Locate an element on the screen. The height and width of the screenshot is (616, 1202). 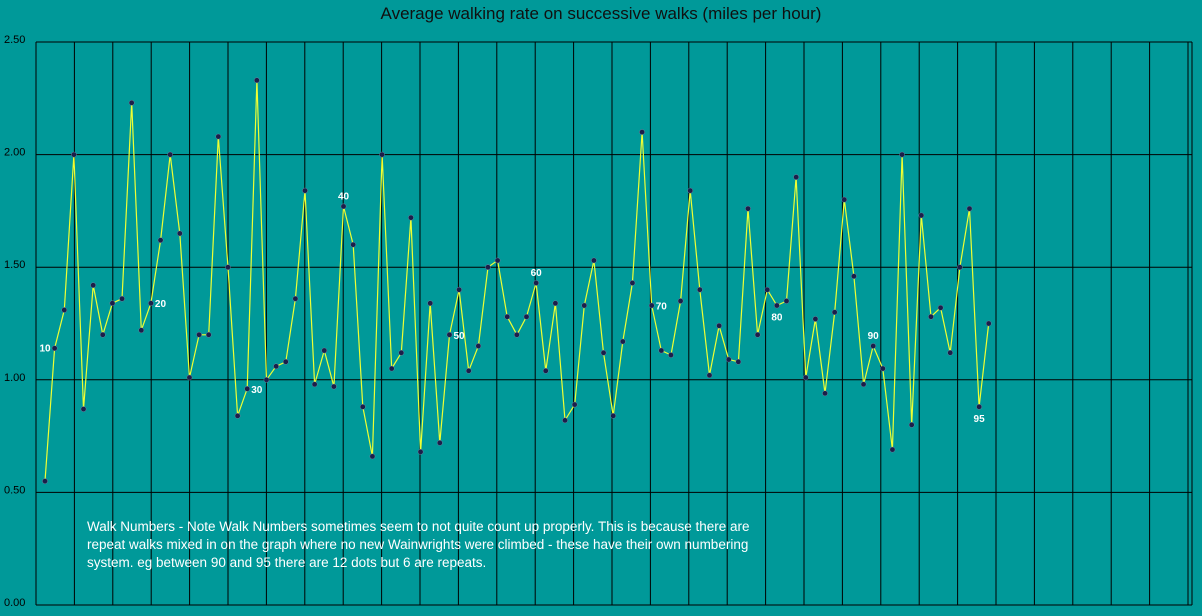
data-label: 70 is located at coordinates (662, 306).